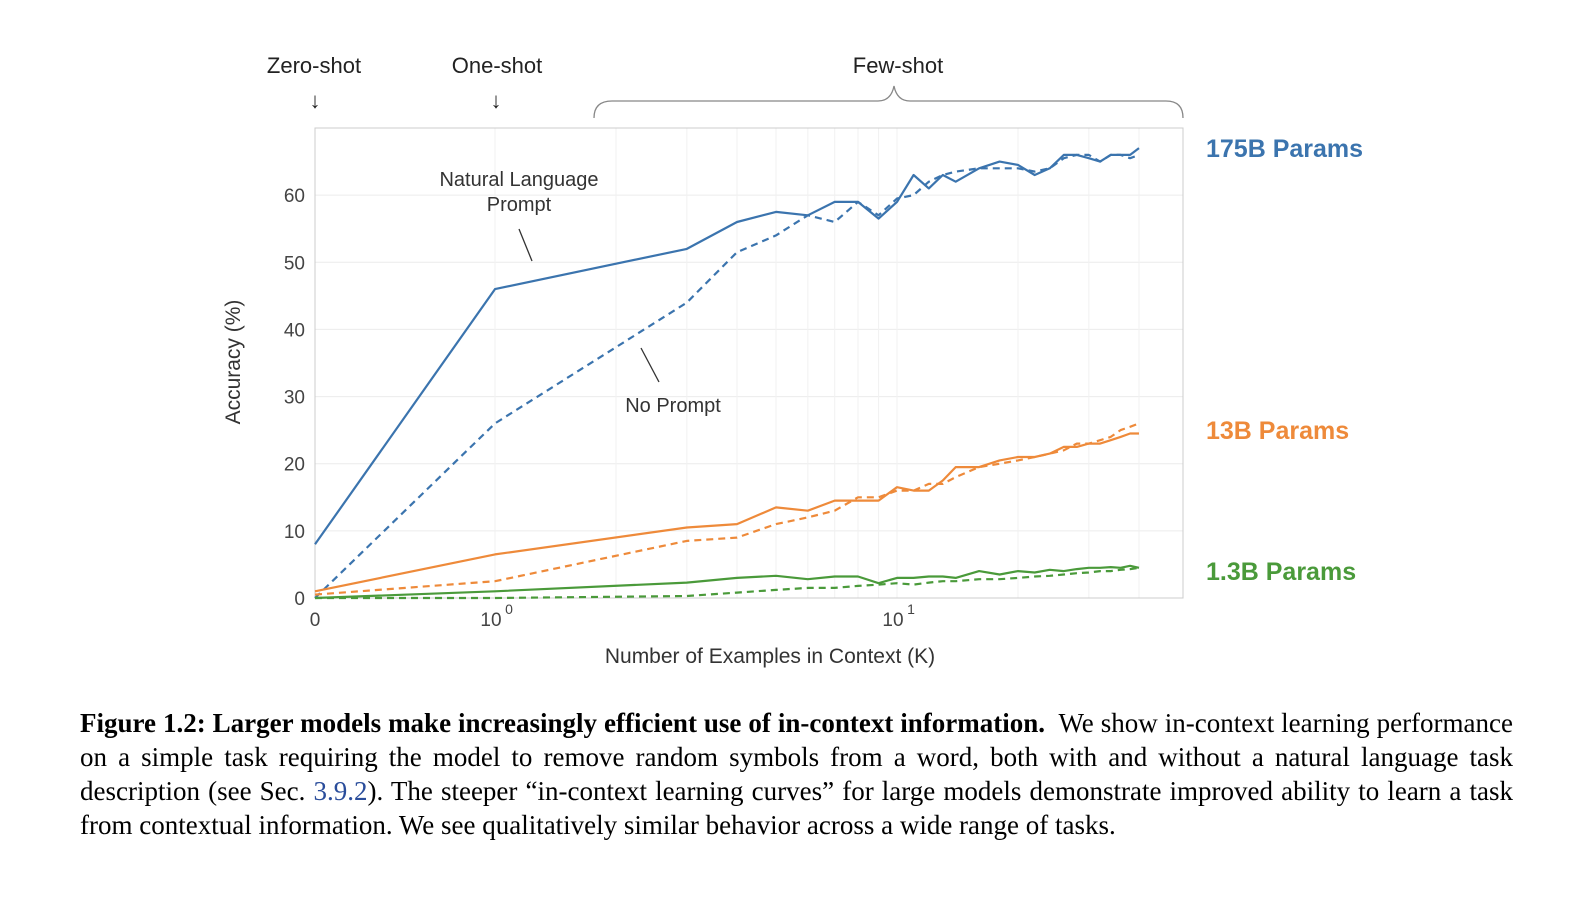 The width and height of the screenshot is (1584, 918). What do you see at coordinates (314, 65) in the screenshot?
I see `zero-shot-label: Zero-shot` at bounding box center [314, 65].